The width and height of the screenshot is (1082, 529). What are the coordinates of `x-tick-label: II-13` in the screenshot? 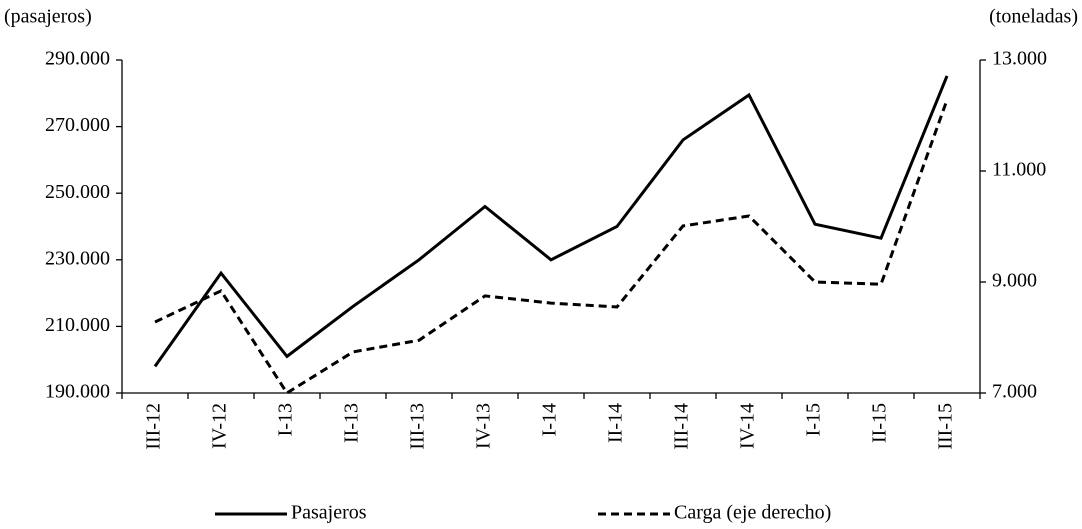 It's located at (352, 423).